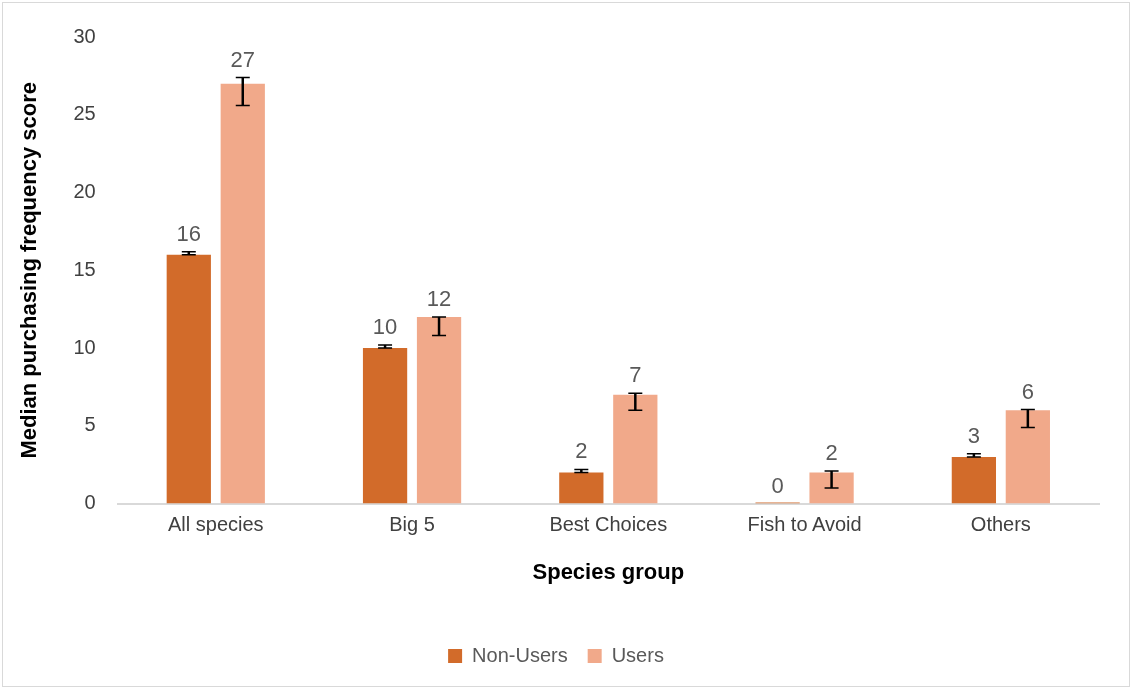 This screenshot has height=689, width=1134. Describe the element at coordinates (215, 524) in the screenshot. I see `x-tick-label: All species` at that location.